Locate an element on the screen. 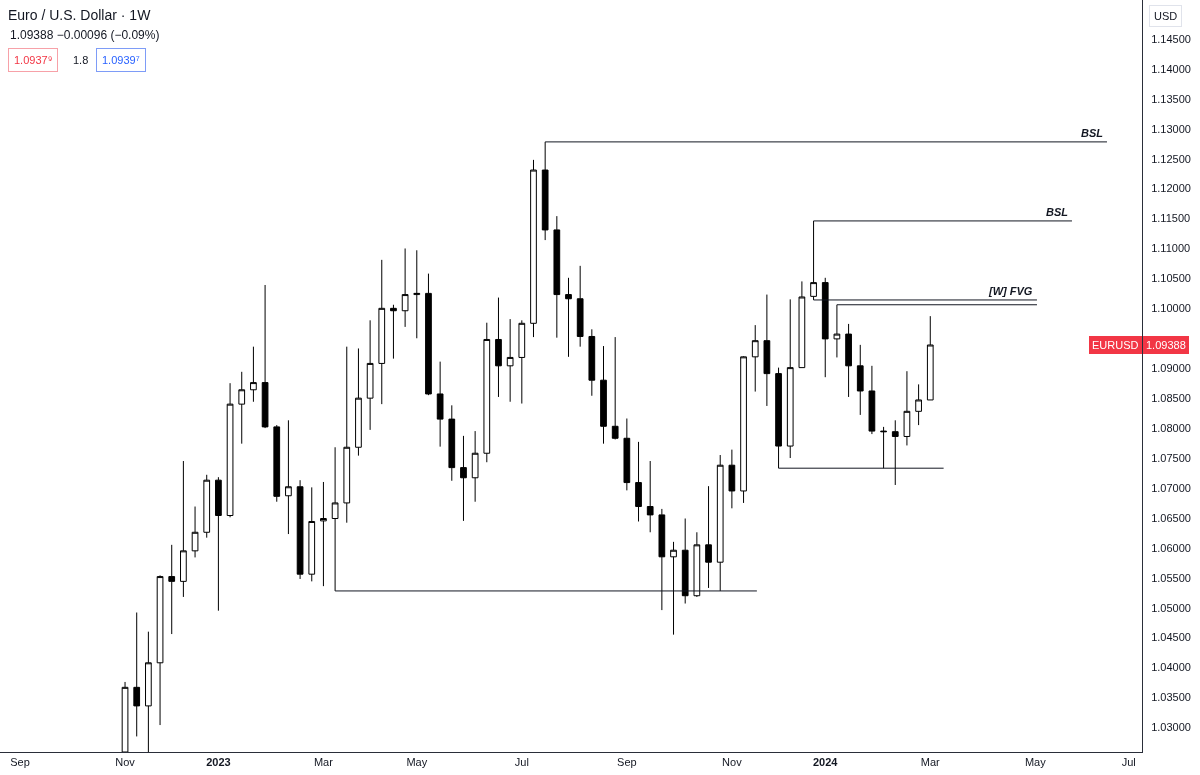  y-tick-label: 1.07500 is located at coordinates (1171, 457).